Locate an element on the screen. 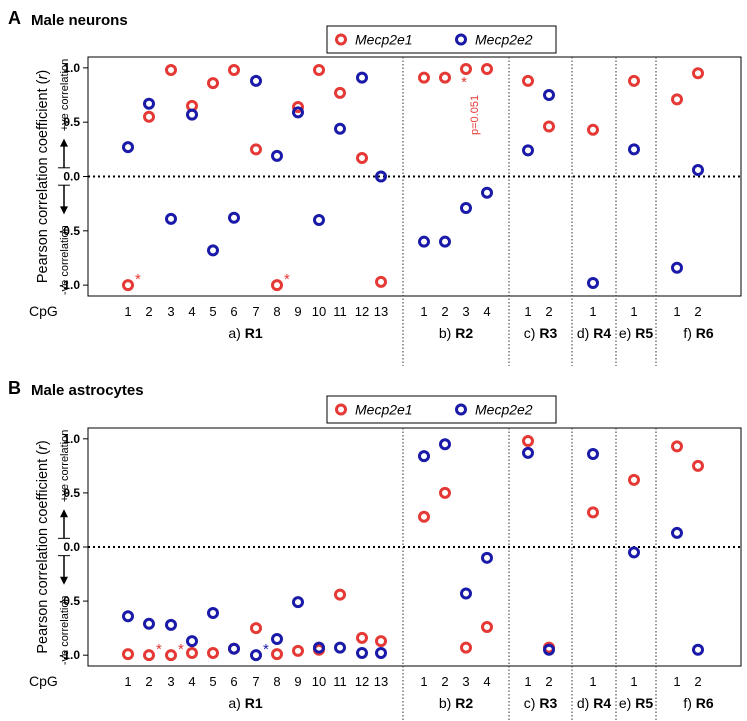  y-axis-title: Pearson correlation coefficient (r) is located at coordinates (43, 546).